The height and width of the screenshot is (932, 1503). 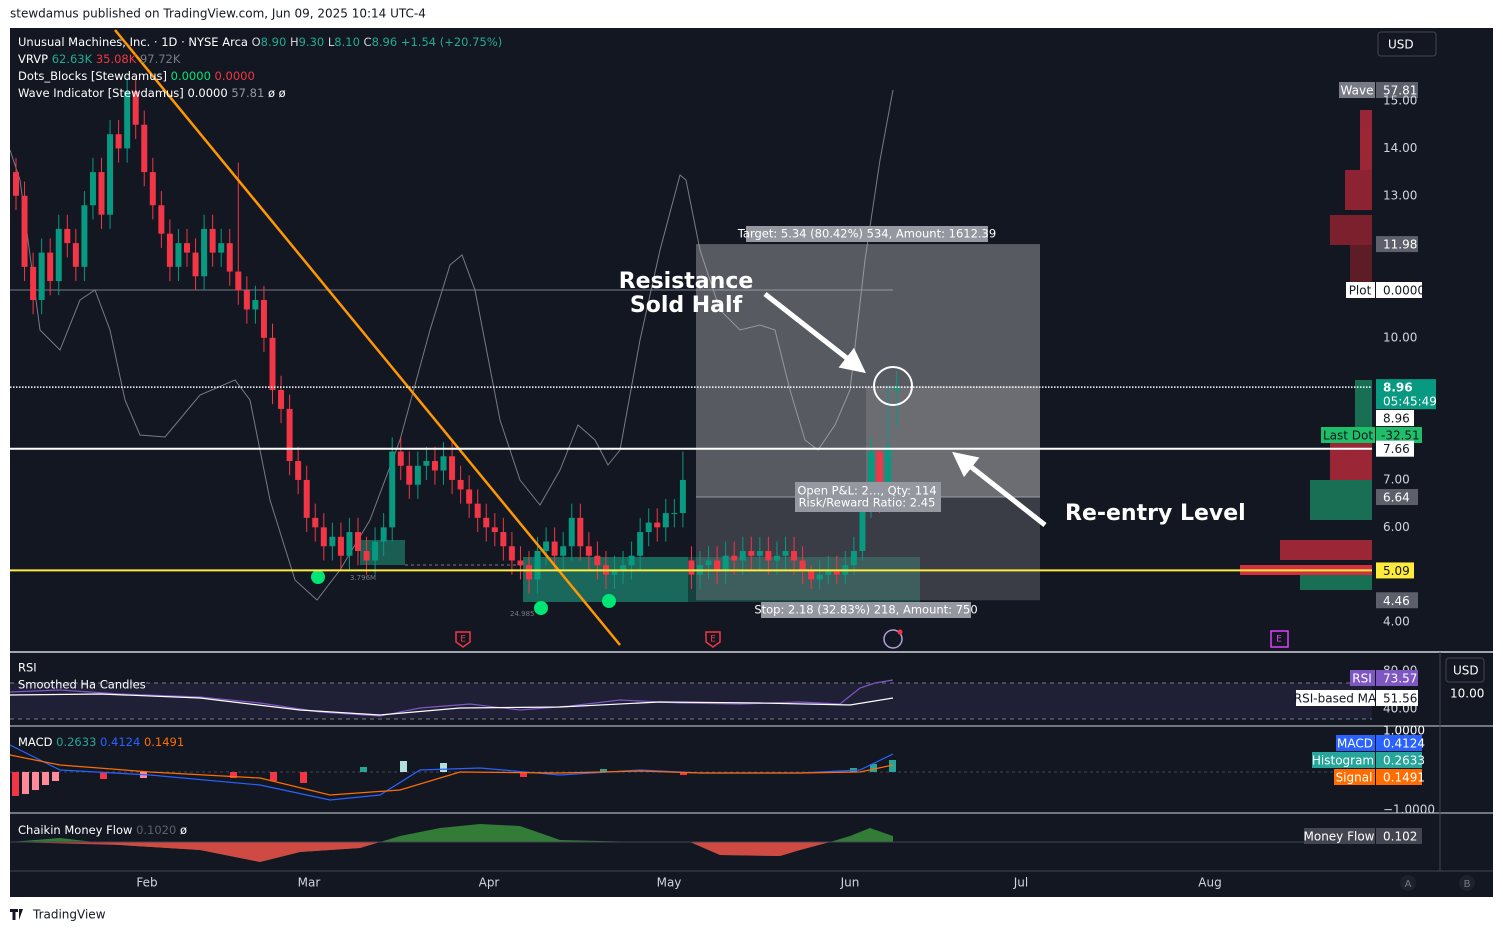 What do you see at coordinates (164, 742) in the screenshot?
I see `pane-value: 0.1491` at bounding box center [164, 742].